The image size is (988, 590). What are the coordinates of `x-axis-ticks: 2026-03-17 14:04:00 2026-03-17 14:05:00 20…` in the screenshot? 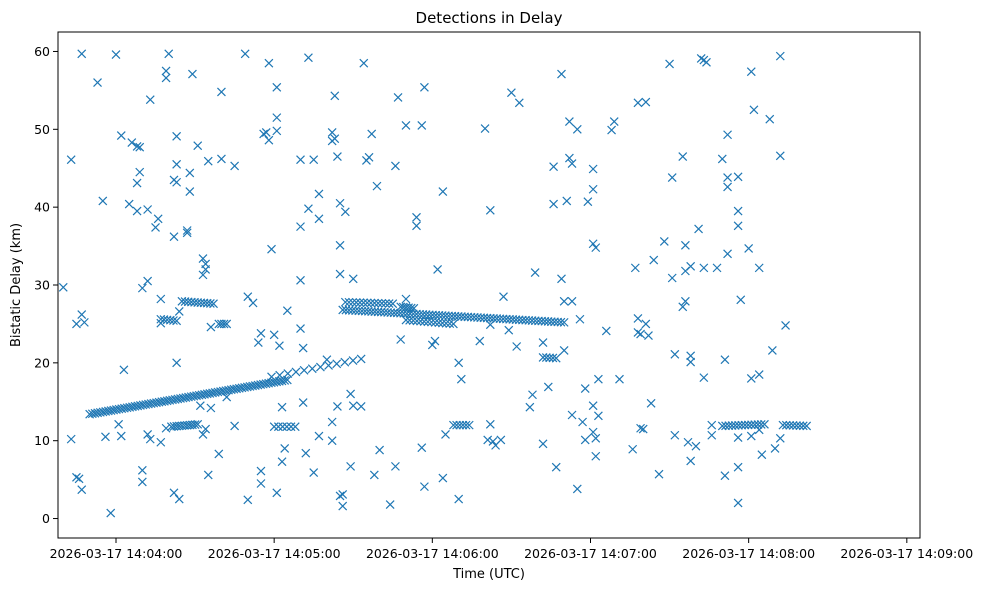 It's located at (511, 549).